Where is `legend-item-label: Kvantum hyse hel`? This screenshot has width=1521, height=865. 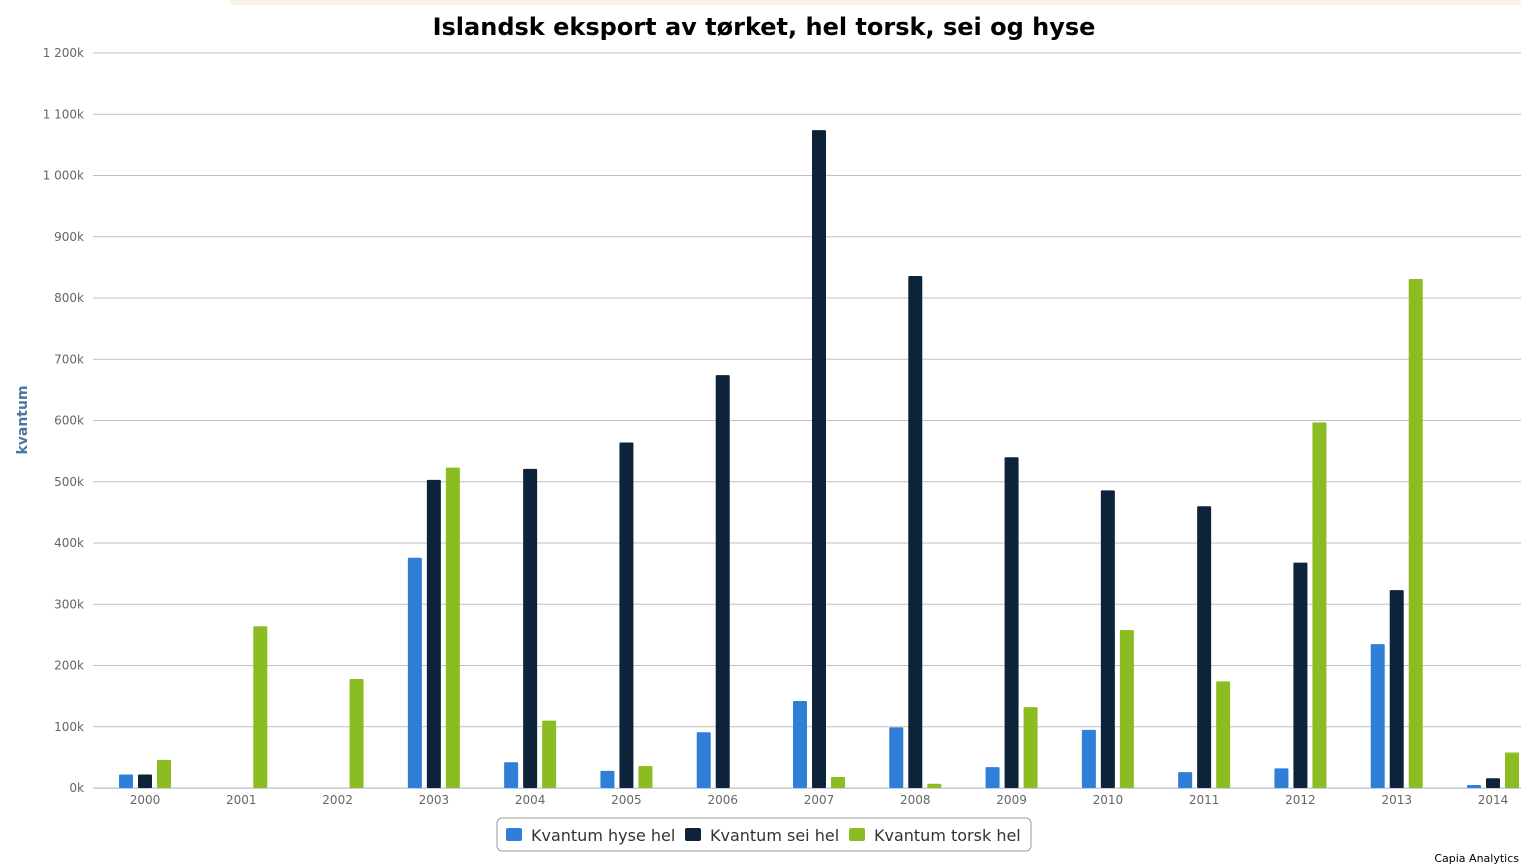 legend-item-label: Kvantum hyse hel is located at coordinates (603, 835).